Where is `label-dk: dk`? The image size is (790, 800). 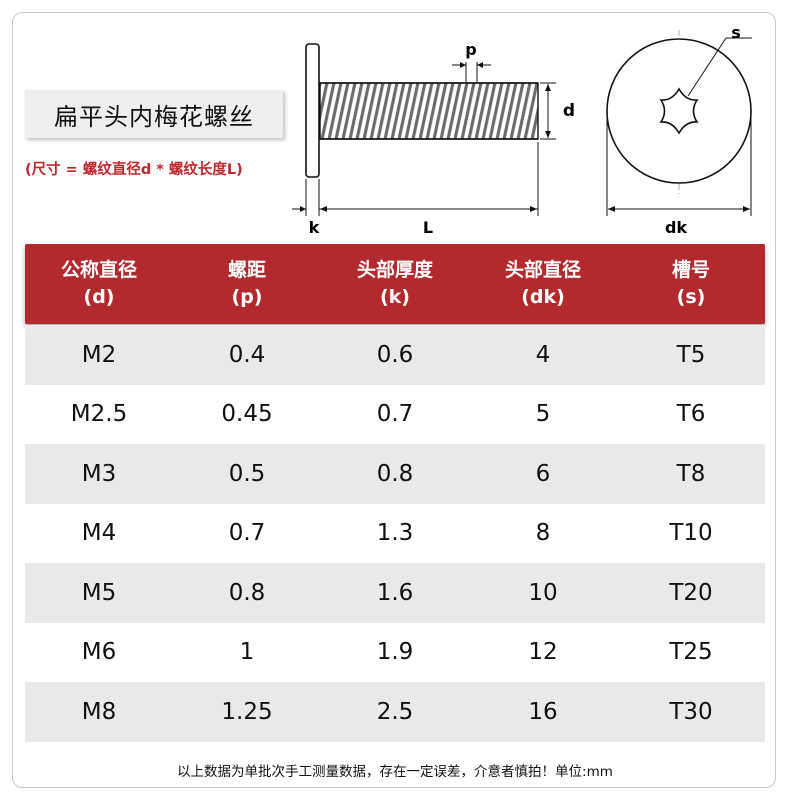 label-dk: dk is located at coordinates (676, 227).